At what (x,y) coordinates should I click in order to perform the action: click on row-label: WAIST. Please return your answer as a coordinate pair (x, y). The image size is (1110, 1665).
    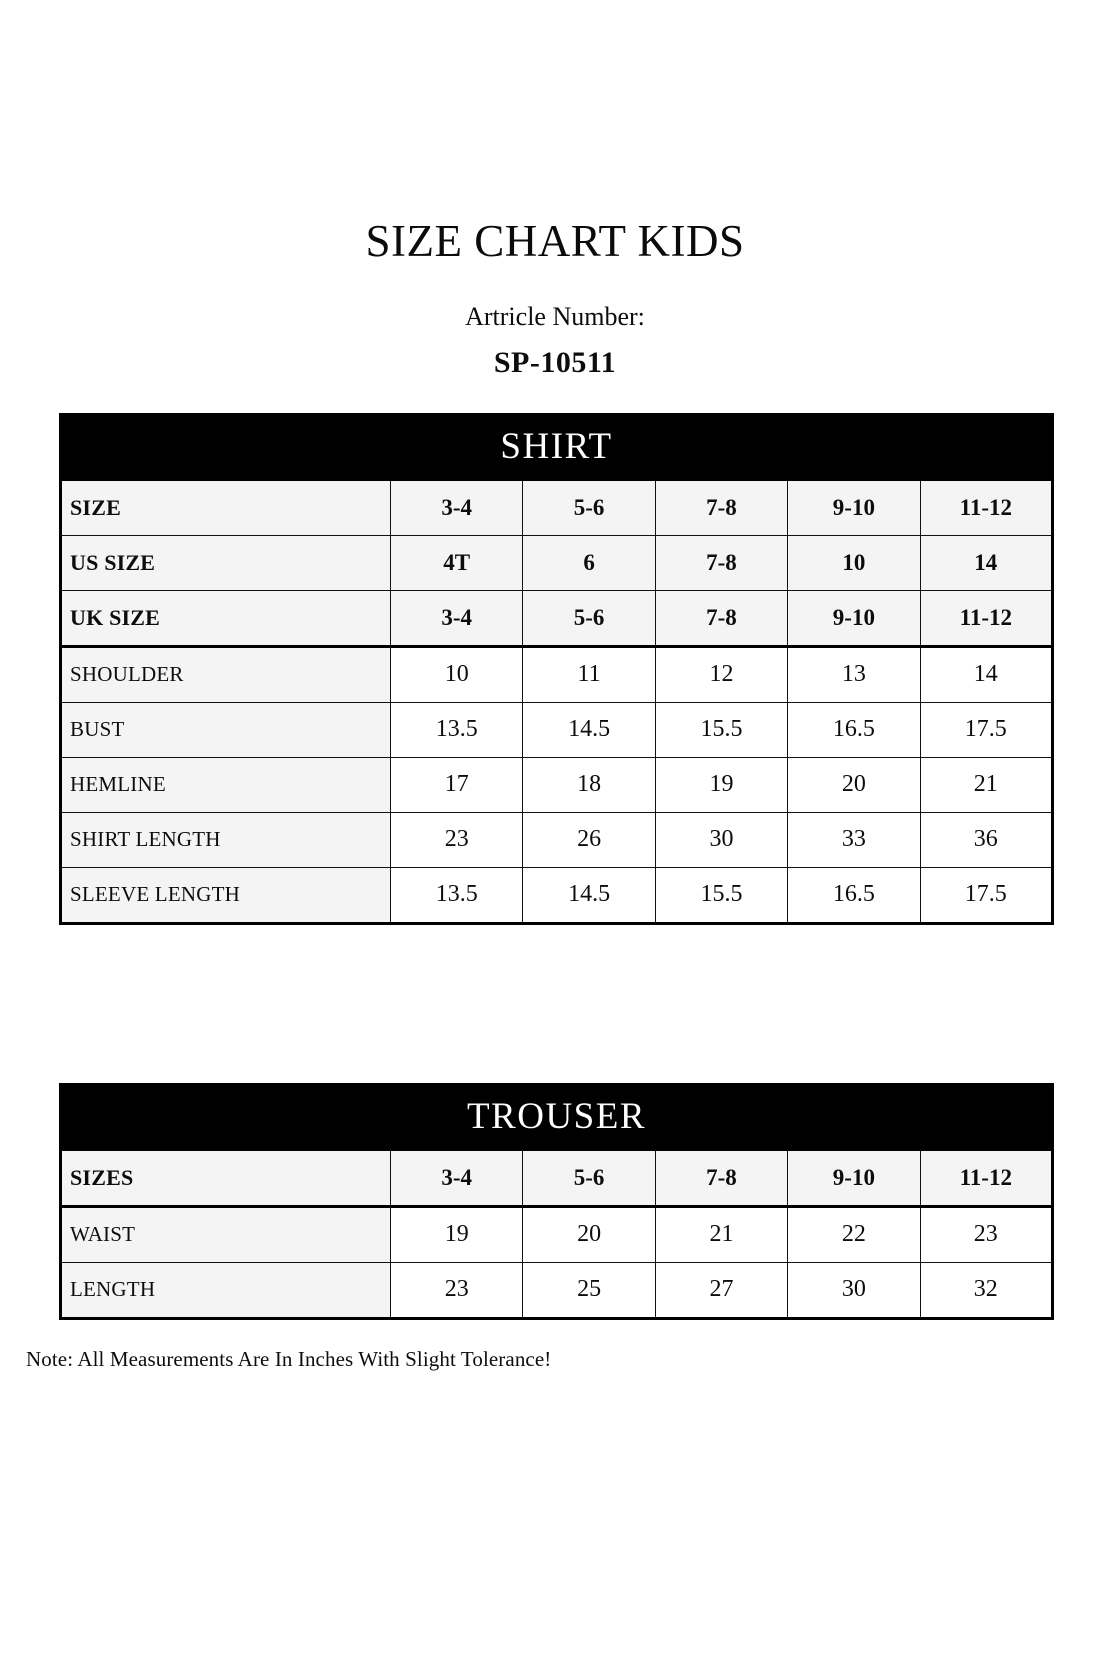
    Looking at the image, I should click on (225, 1234).